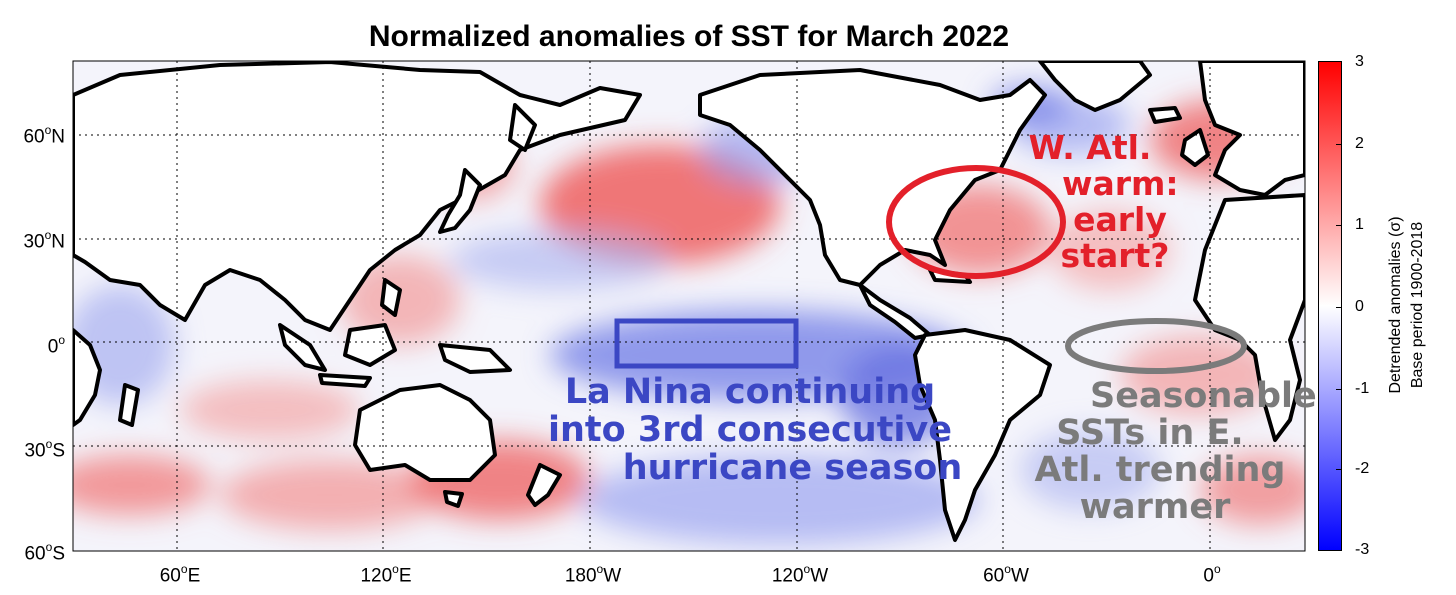  What do you see at coordinates (56, 345) in the screenshot?
I see `lat-label-0: 0o` at bounding box center [56, 345].